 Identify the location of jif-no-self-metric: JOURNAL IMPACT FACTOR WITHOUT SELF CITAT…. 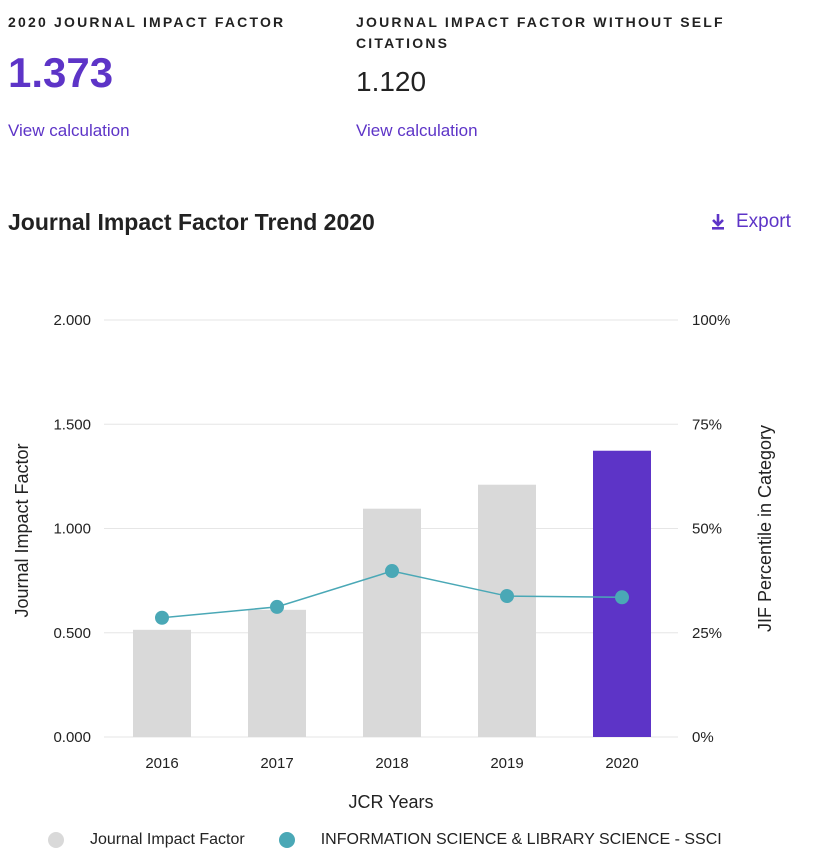
(556, 57).